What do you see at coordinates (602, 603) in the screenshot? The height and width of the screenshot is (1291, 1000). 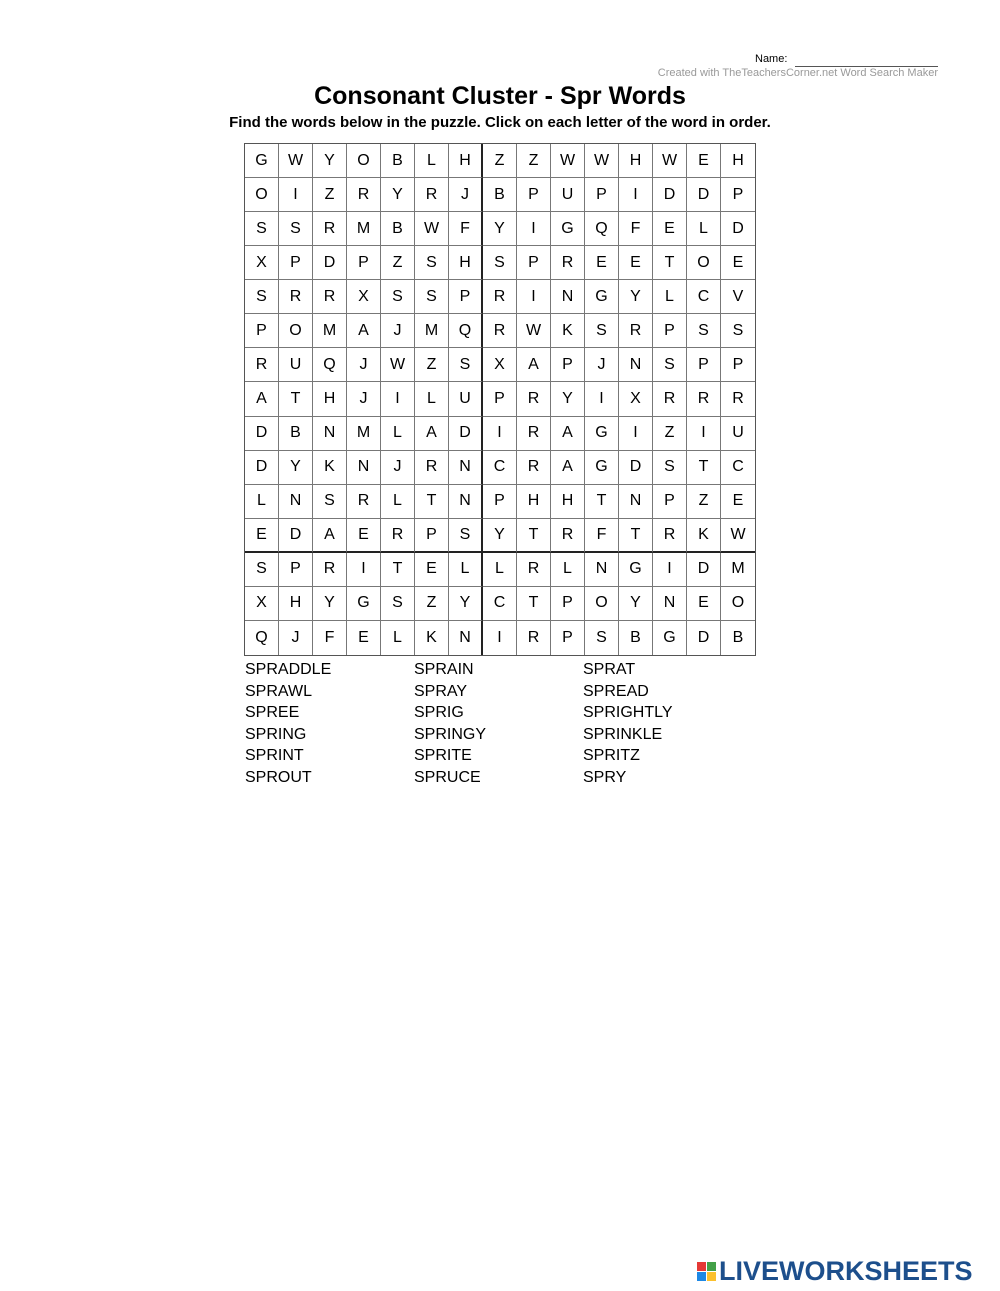 I see `grid-cell: O` at bounding box center [602, 603].